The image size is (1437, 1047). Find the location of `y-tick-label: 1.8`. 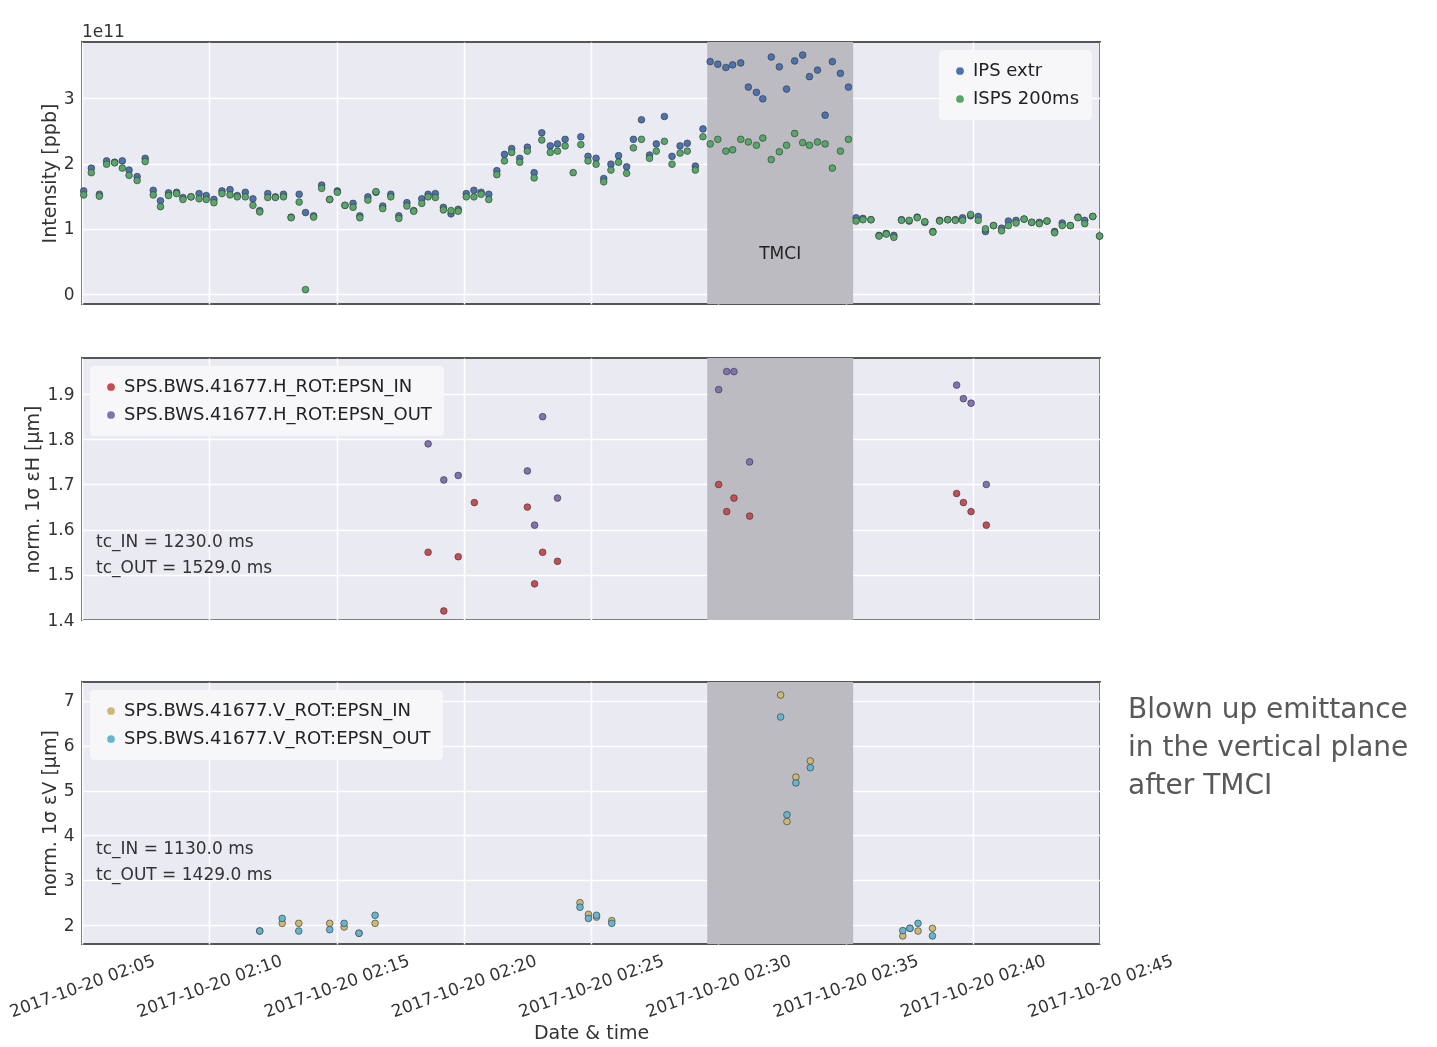

y-tick-label: 1.8 is located at coordinates (61, 438).